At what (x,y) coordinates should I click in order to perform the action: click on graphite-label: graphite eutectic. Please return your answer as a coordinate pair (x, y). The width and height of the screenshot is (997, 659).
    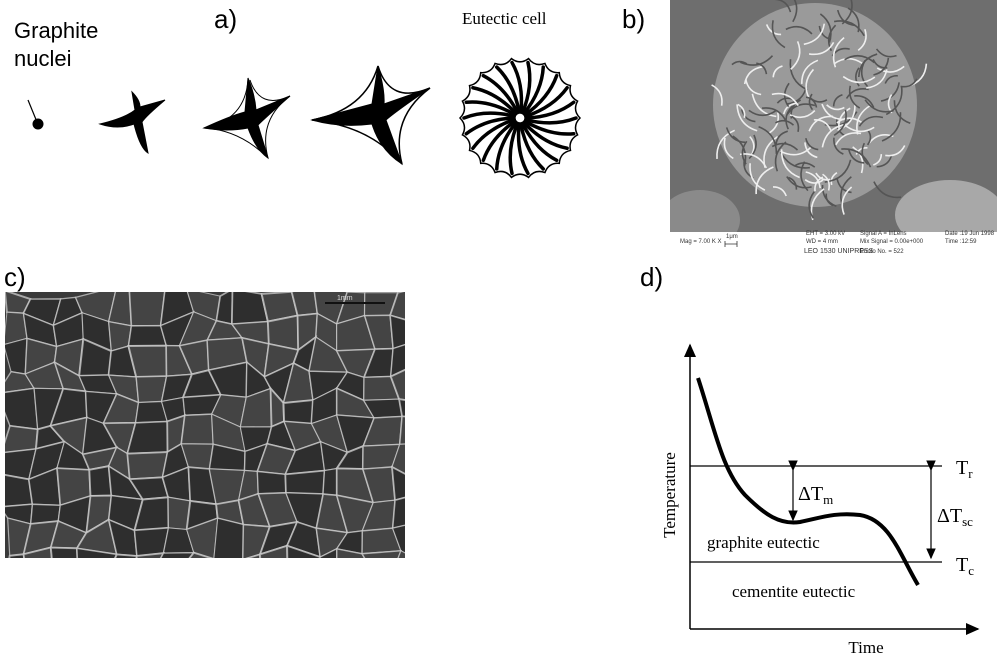
    Looking at the image, I should click on (763, 542).